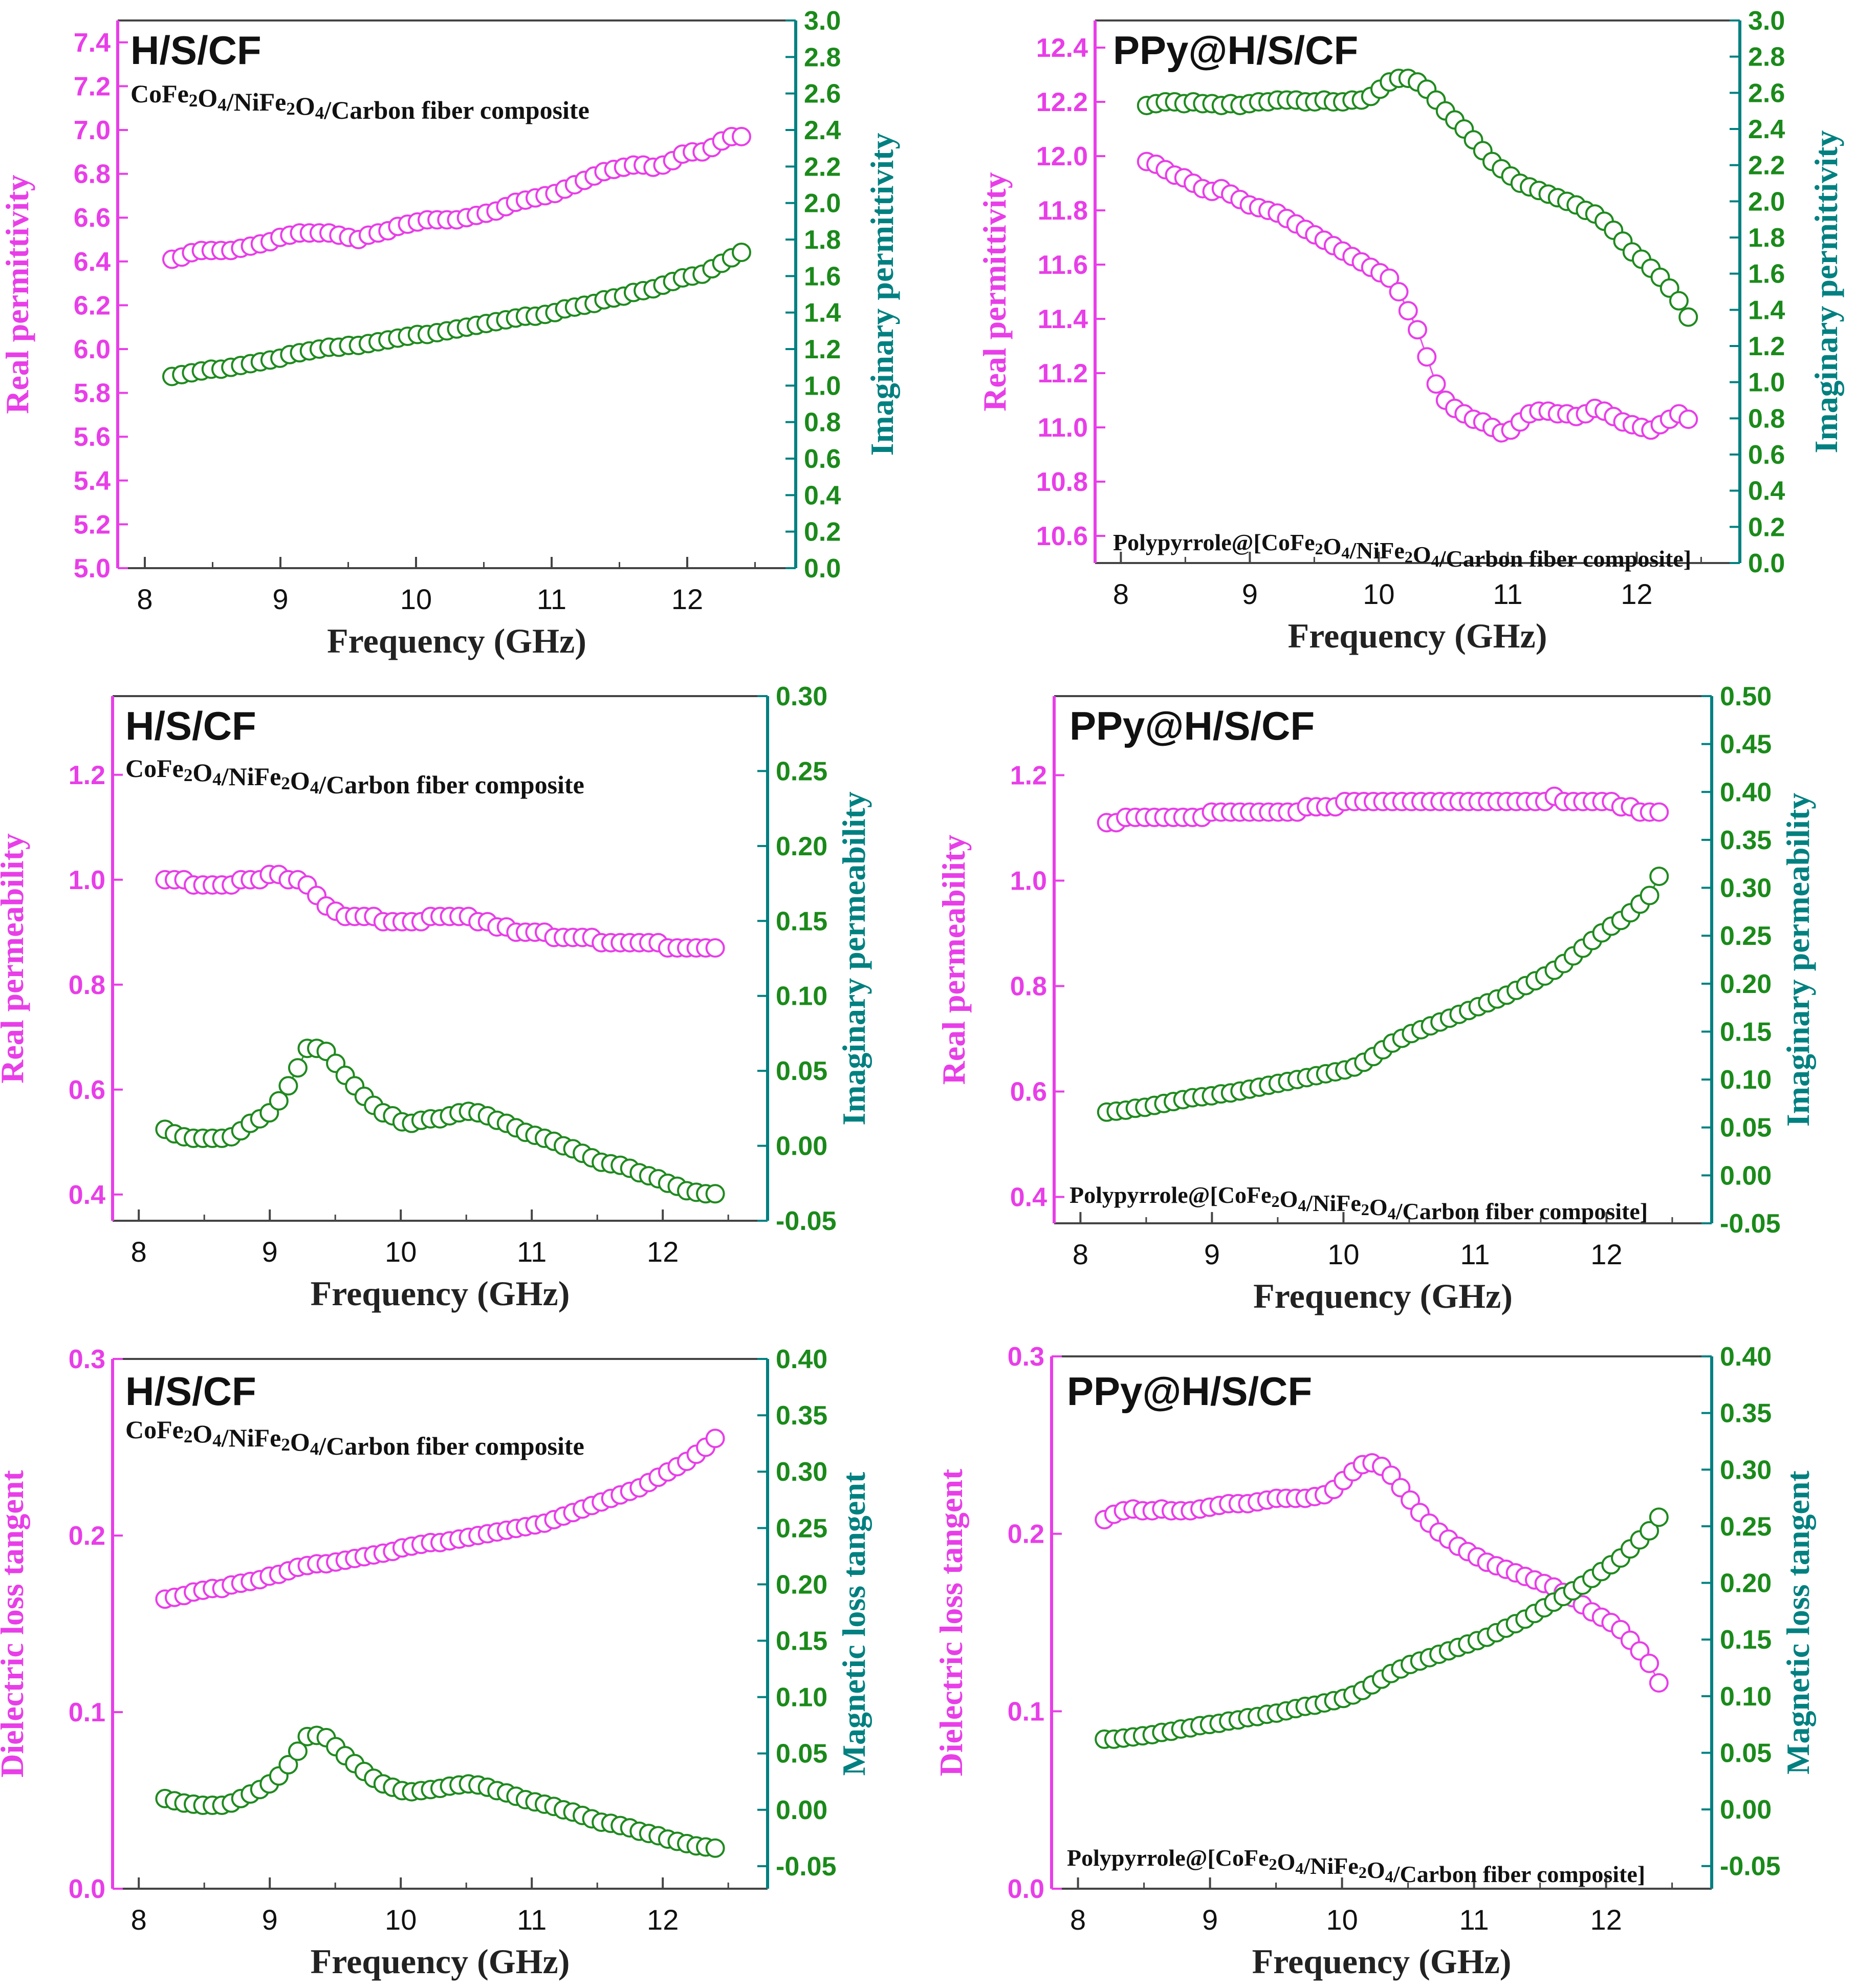 This screenshot has height=1988, width=1856. I want to click on panel-title: PPy@H/S/CF, so click(1192, 725).